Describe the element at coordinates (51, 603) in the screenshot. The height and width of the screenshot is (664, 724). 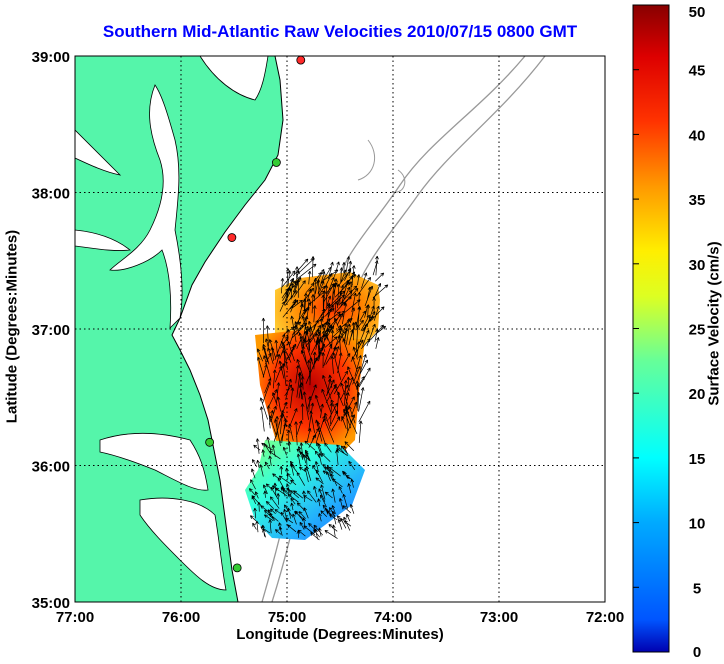
I see `y-tick-label: 35:00` at that location.